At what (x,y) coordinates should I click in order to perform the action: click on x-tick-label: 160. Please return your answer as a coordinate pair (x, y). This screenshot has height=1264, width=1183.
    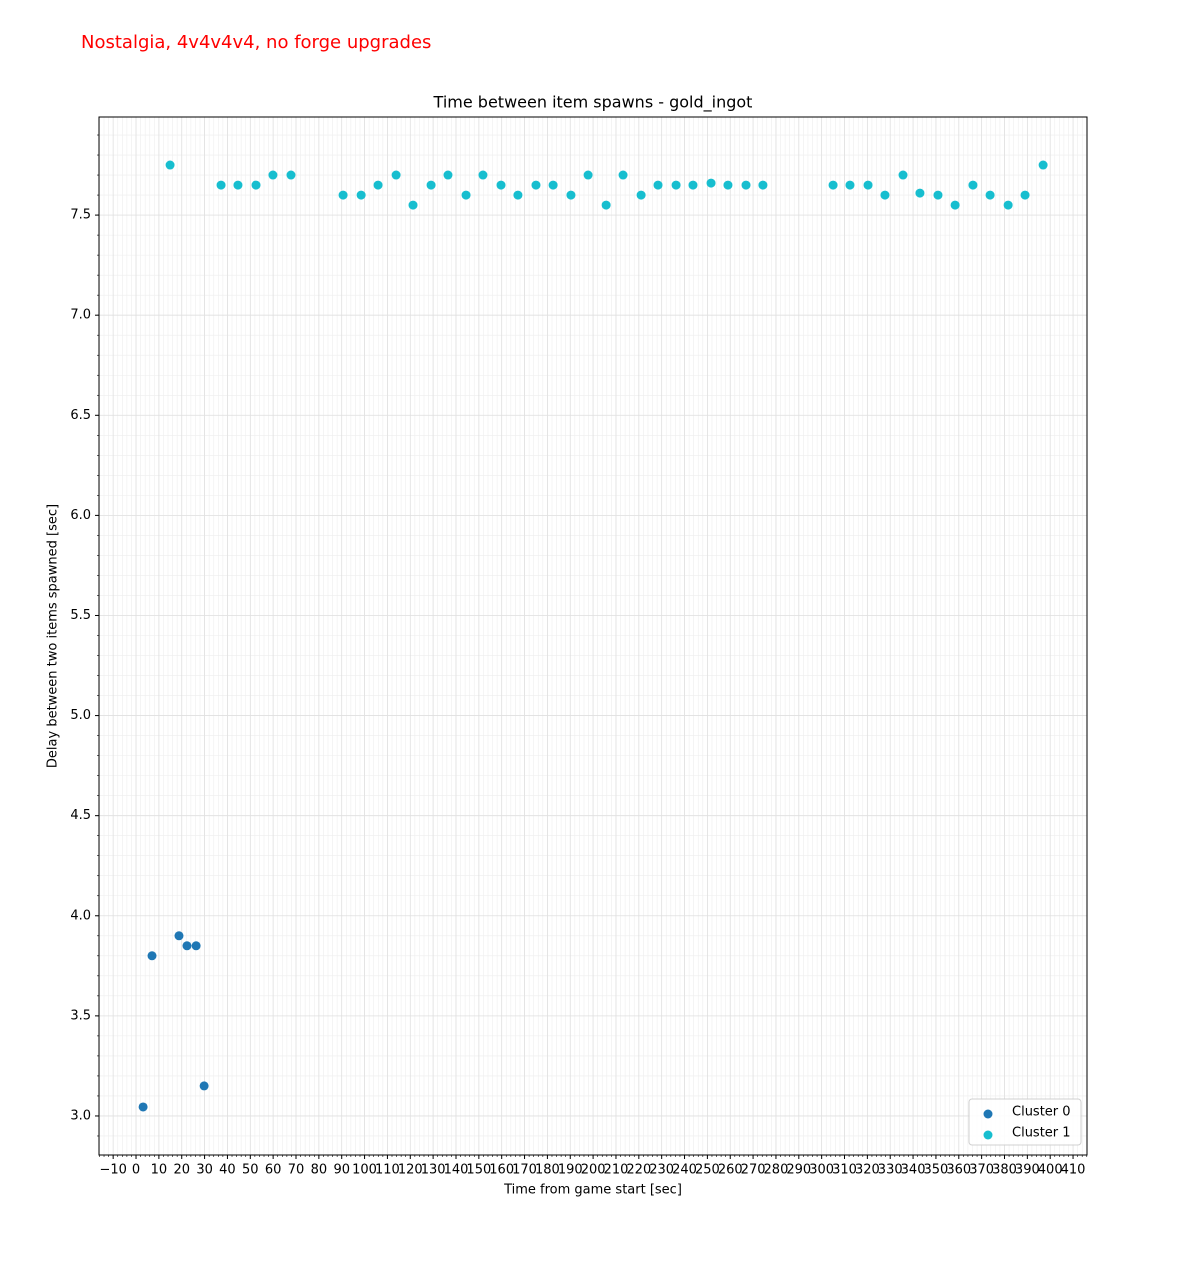
    Looking at the image, I should click on (501, 1170).